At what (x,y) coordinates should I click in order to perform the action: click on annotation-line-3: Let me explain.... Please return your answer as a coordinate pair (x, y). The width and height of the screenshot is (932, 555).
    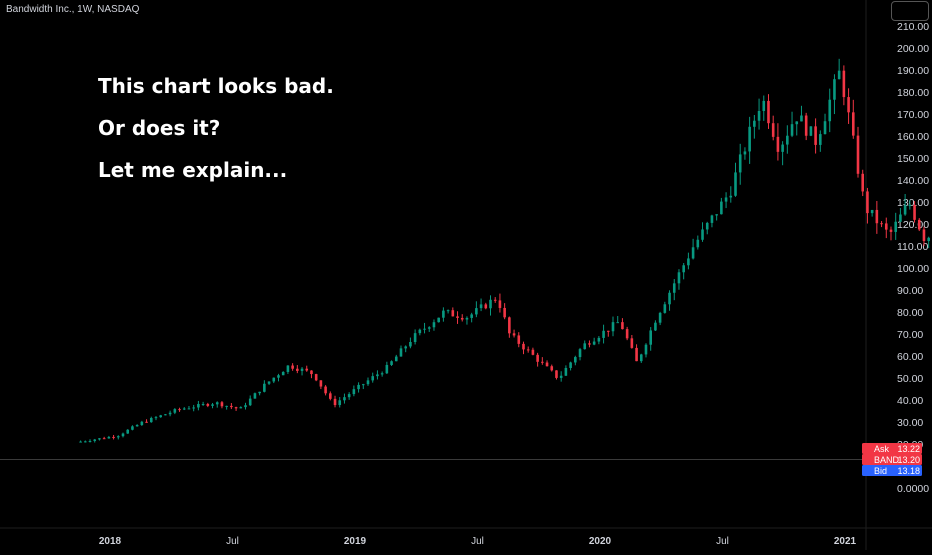
    Looking at the image, I should click on (193, 170).